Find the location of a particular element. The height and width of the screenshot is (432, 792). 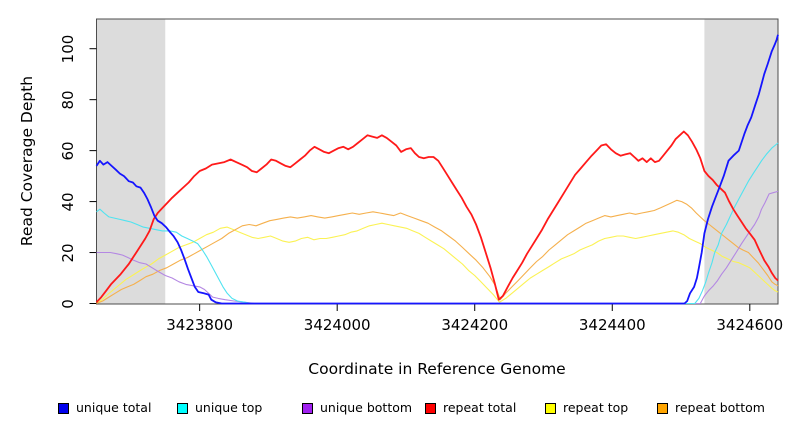

y-tick-label: 60 is located at coordinates (68, 151).